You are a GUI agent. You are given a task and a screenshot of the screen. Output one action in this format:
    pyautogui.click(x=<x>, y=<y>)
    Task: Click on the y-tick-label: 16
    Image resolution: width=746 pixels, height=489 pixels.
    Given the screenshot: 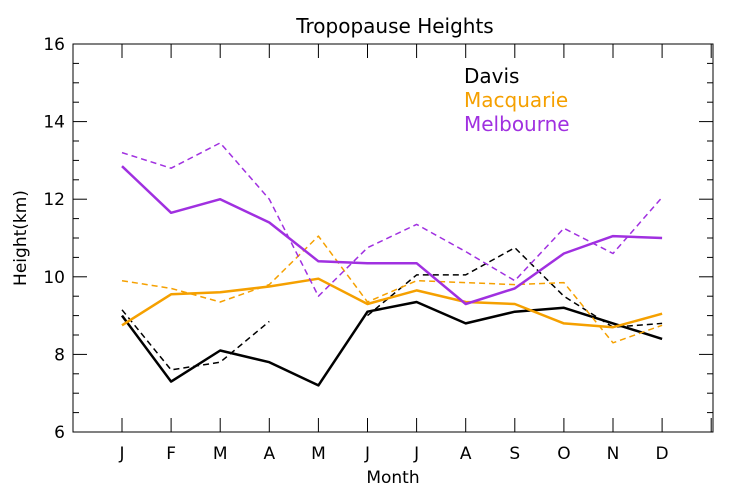 What is the action you would take?
    pyautogui.click(x=54, y=45)
    